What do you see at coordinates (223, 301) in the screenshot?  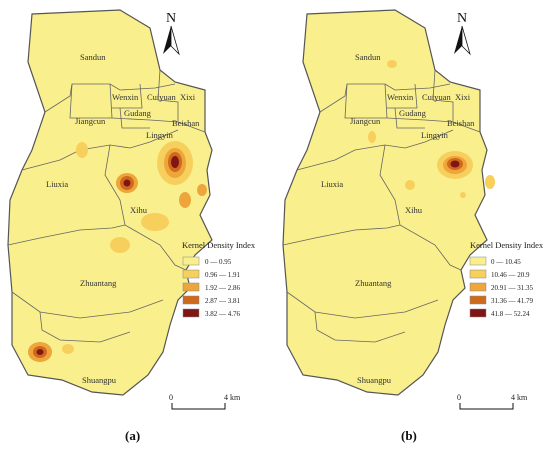 I see `legend-label: 2.87 — 3.81` at bounding box center [223, 301].